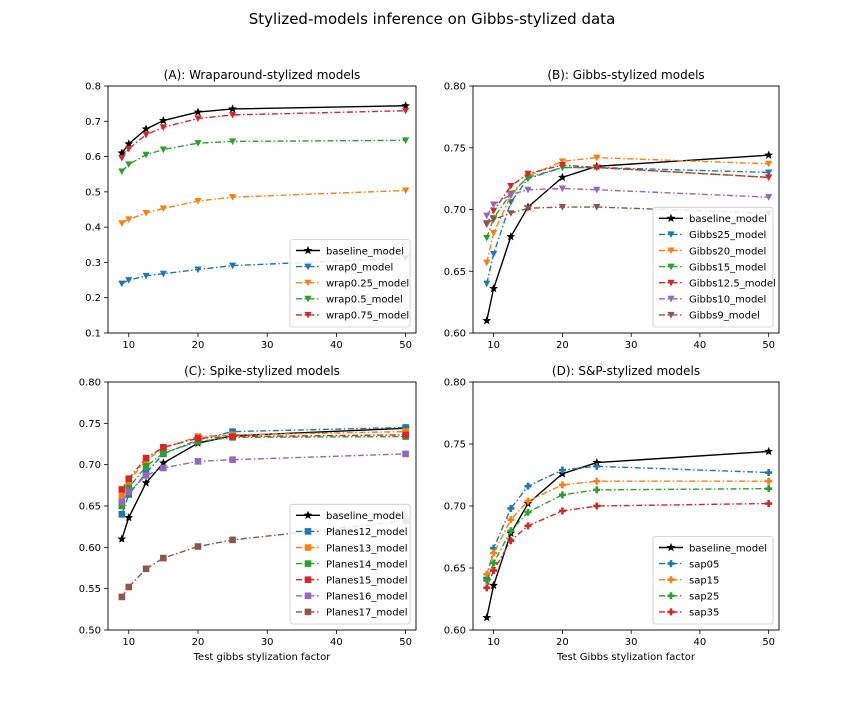 Image resolution: width=864 pixels, height=720 pixels. Describe the element at coordinates (93, 263) in the screenshot. I see `y-tick-label: 0.3` at that location.